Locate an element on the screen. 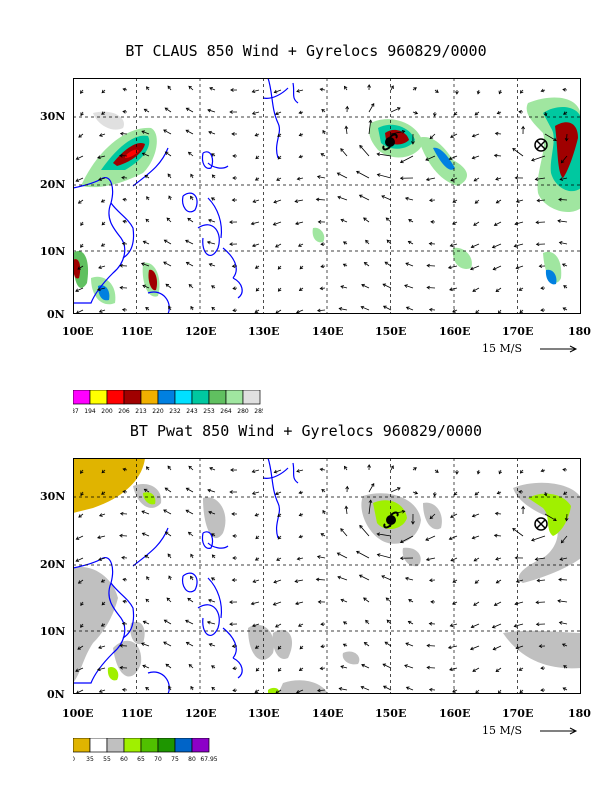 This screenshot has width=612, height=792. gyre-center-marker is located at coordinates (541, 145).